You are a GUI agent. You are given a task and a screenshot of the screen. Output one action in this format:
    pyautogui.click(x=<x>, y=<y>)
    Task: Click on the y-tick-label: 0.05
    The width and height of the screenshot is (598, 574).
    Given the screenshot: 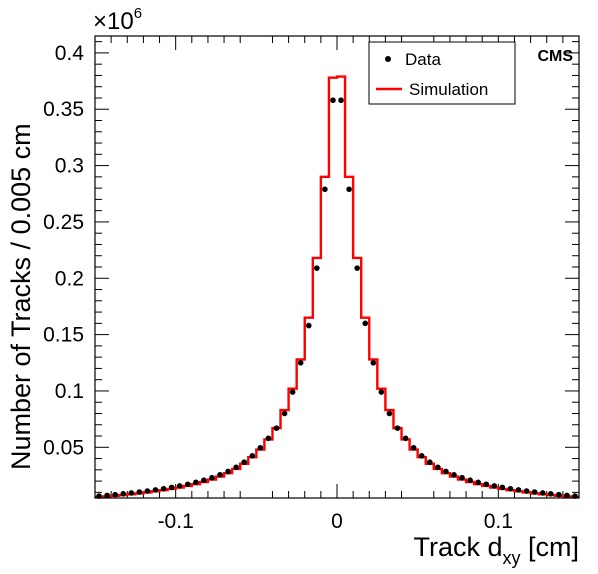 What is the action you would take?
    pyautogui.click(x=63, y=447)
    